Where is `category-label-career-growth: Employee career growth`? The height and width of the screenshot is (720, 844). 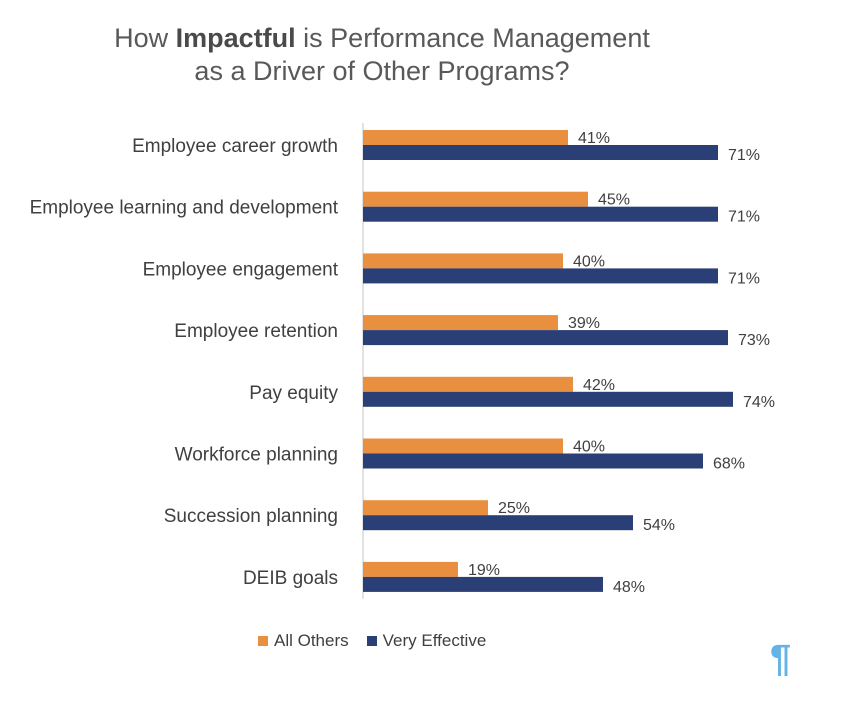 category-label-career-growth: Employee career growth is located at coordinates (235, 146).